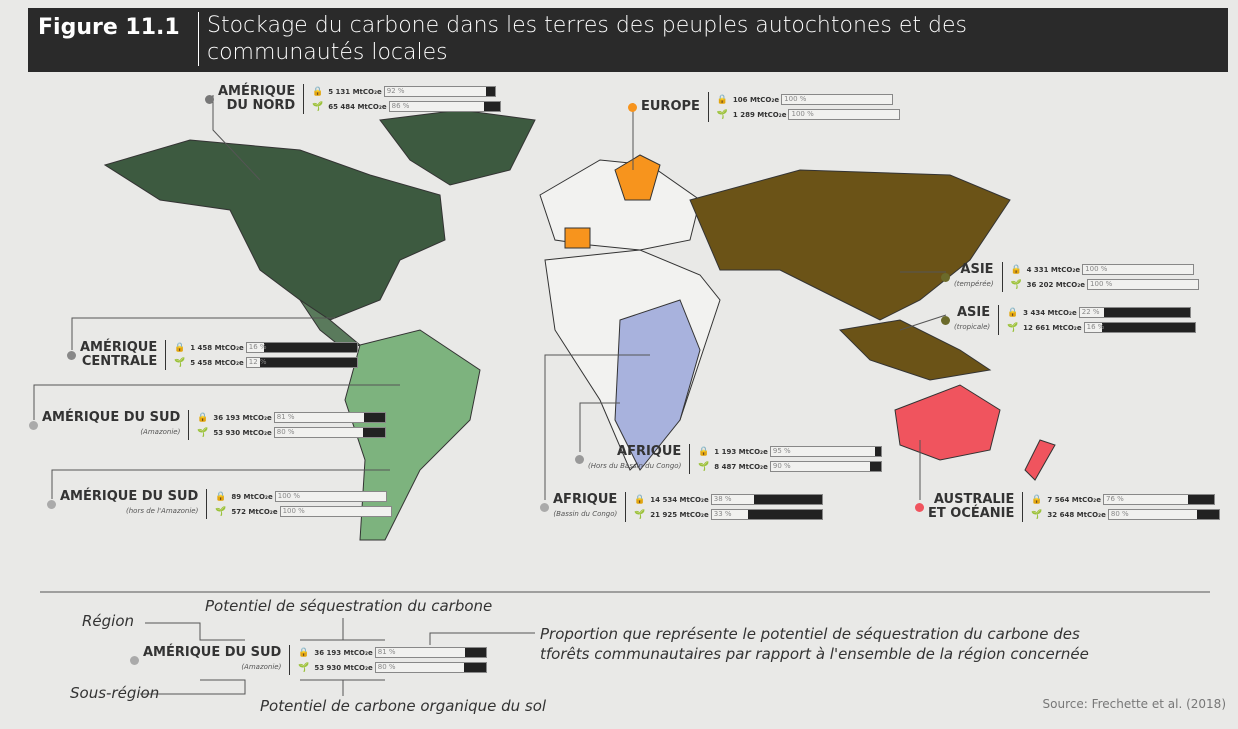 The width and height of the screenshot is (1238, 729). I want to click on value: 1 193 MtCO₂e, so click(741, 451).